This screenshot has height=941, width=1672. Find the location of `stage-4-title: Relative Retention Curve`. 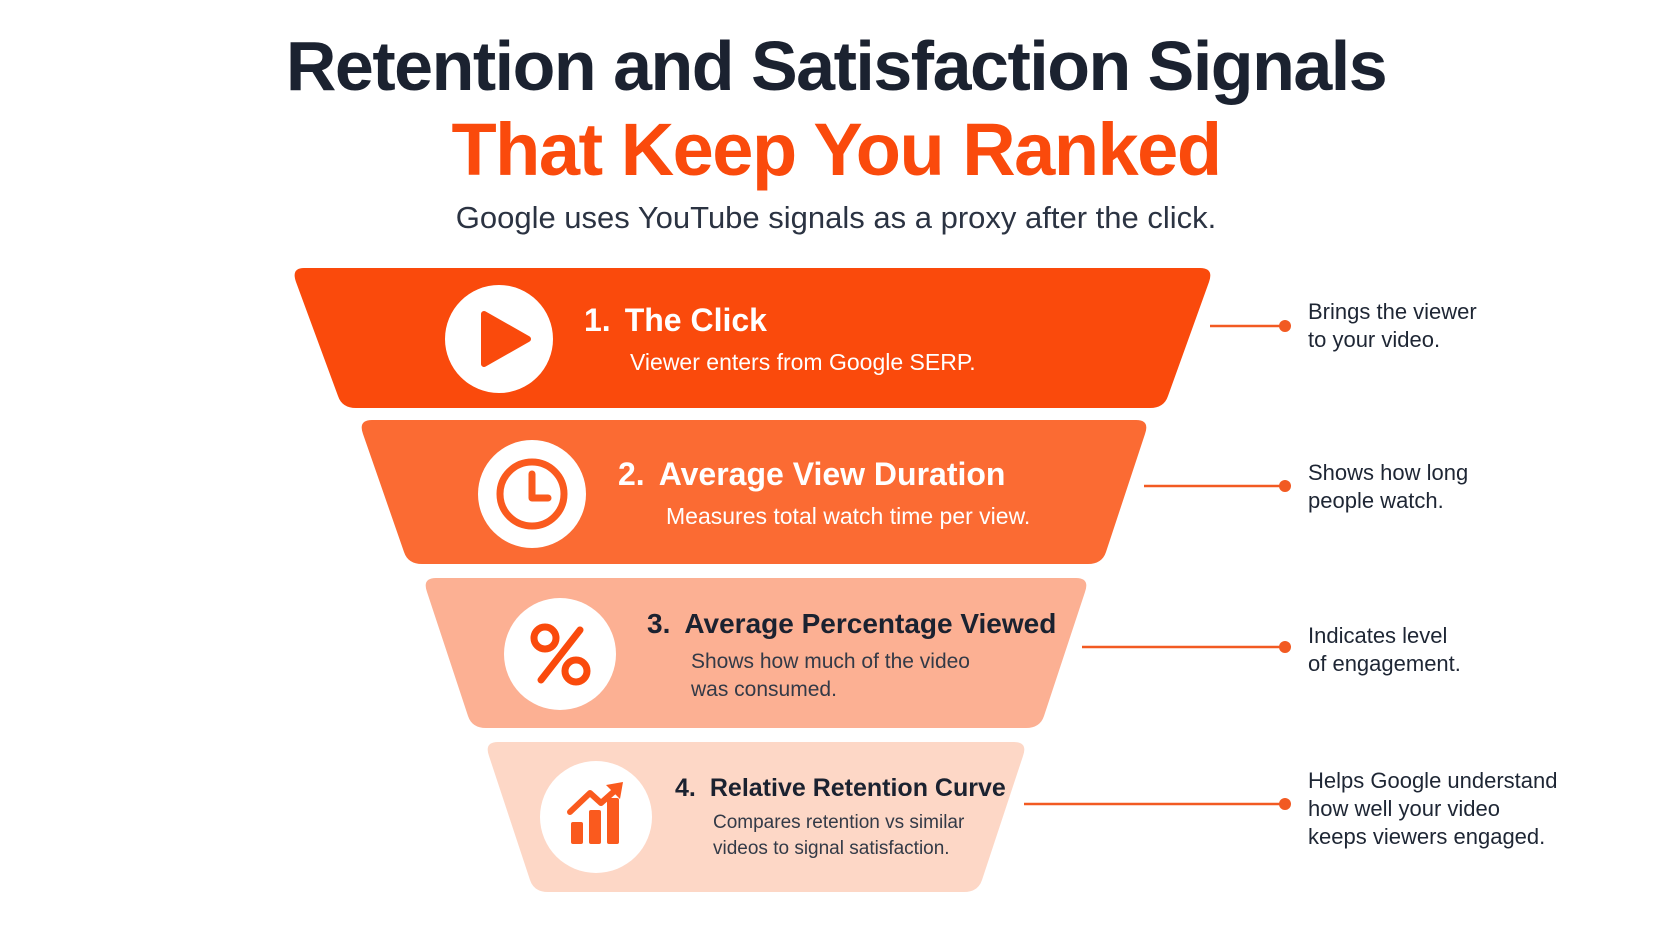

stage-4-title: Relative Retention Curve is located at coordinates (857, 788).